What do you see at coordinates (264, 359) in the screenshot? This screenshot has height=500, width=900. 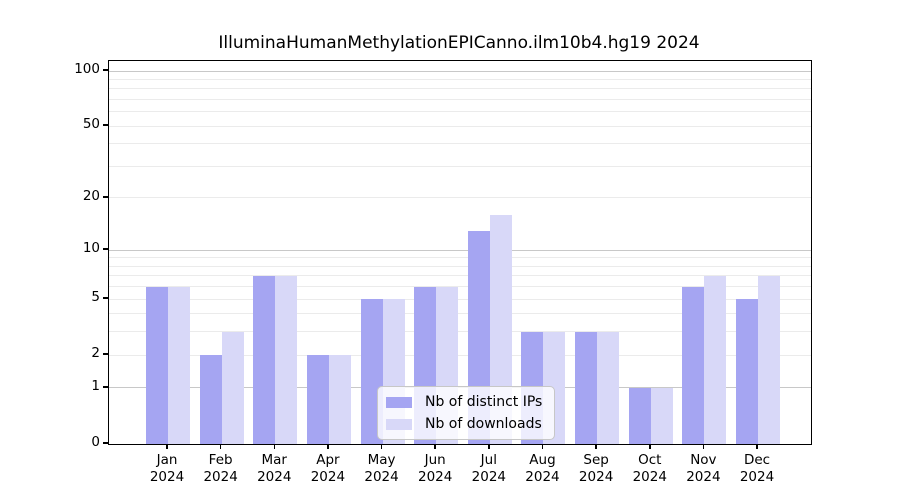 I see `bar-ips-Mar` at bounding box center [264, 359].